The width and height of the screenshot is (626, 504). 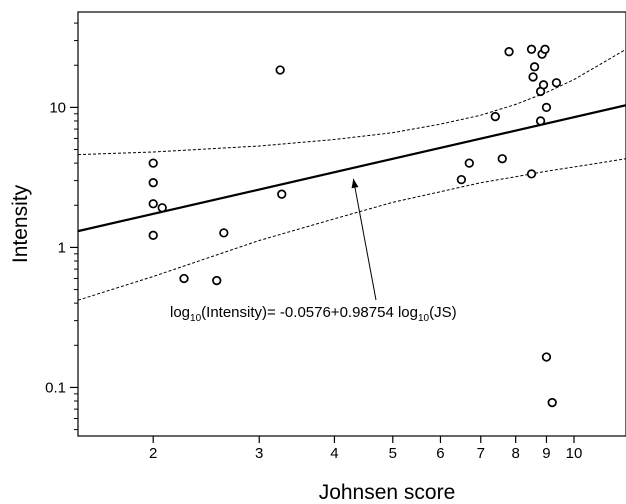 I want to click on y-axis-title: Intensity, so click(x=20, y=223).